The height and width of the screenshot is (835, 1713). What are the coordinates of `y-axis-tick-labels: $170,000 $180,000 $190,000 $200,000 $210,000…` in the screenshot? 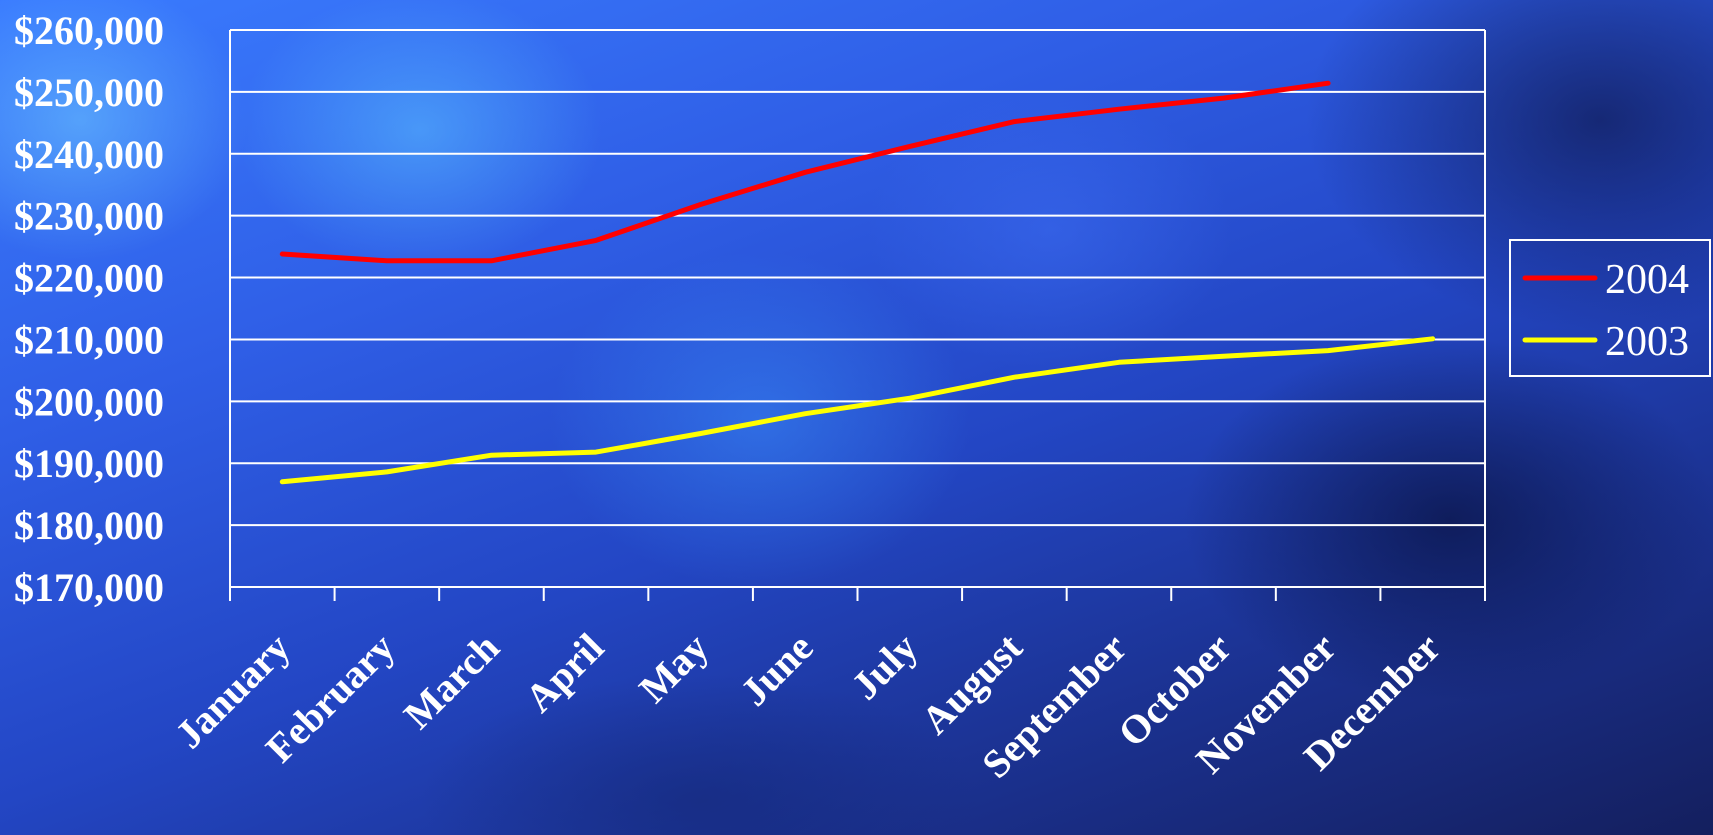 It's located at (89, 309).